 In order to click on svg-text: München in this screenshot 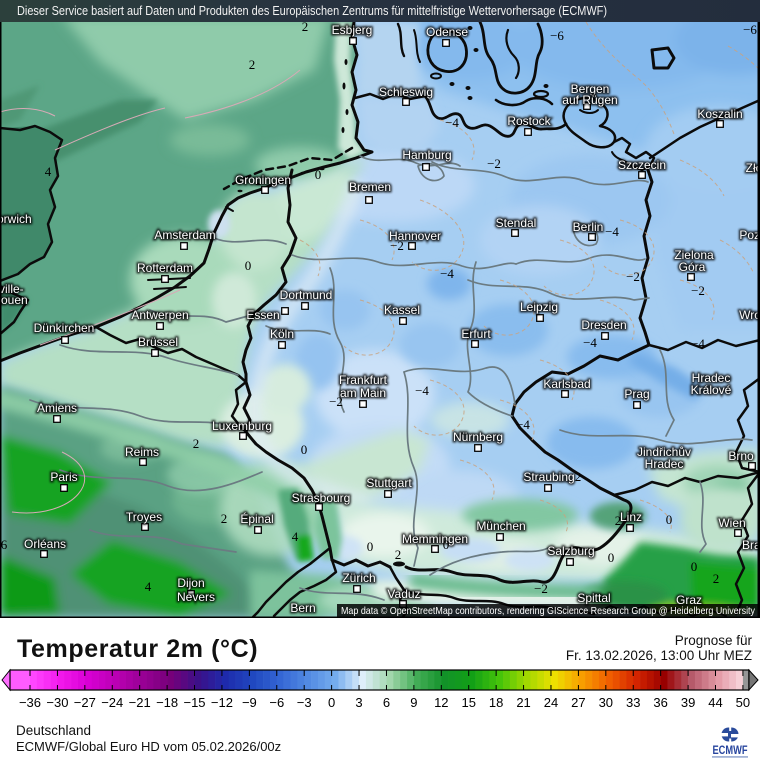, I will do `click(500, 526)`.